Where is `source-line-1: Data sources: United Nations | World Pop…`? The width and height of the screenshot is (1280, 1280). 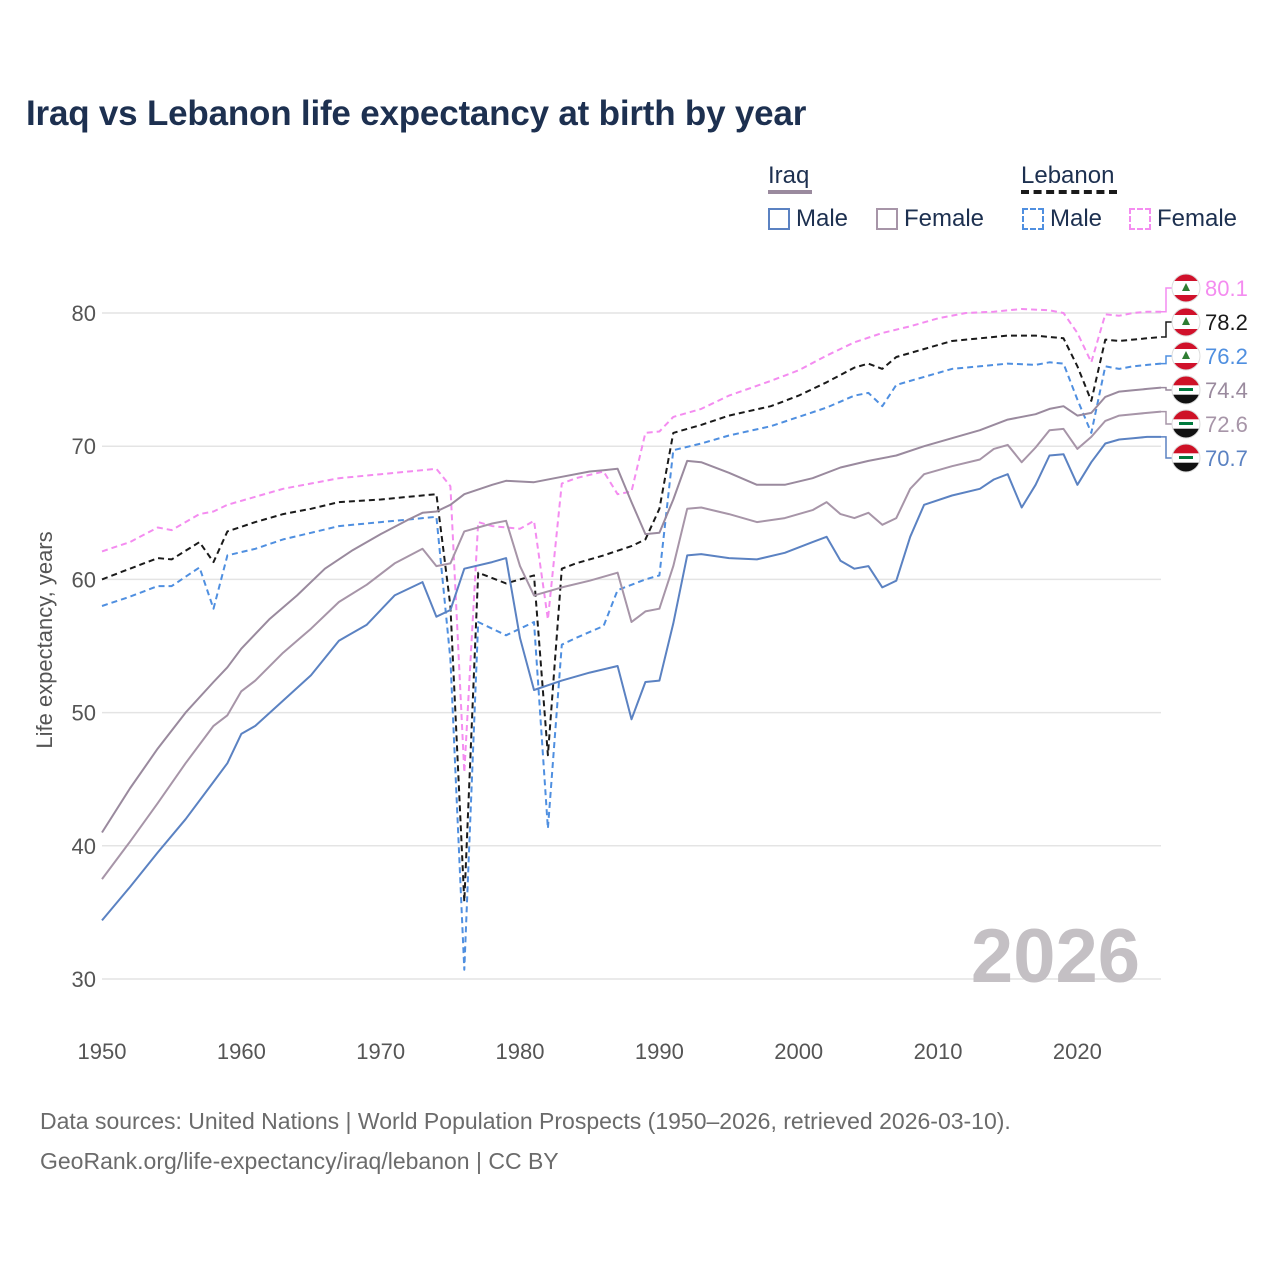 source-line-1: Data sources: United Nations | World Pop… is located at coordinates (525, 1121).